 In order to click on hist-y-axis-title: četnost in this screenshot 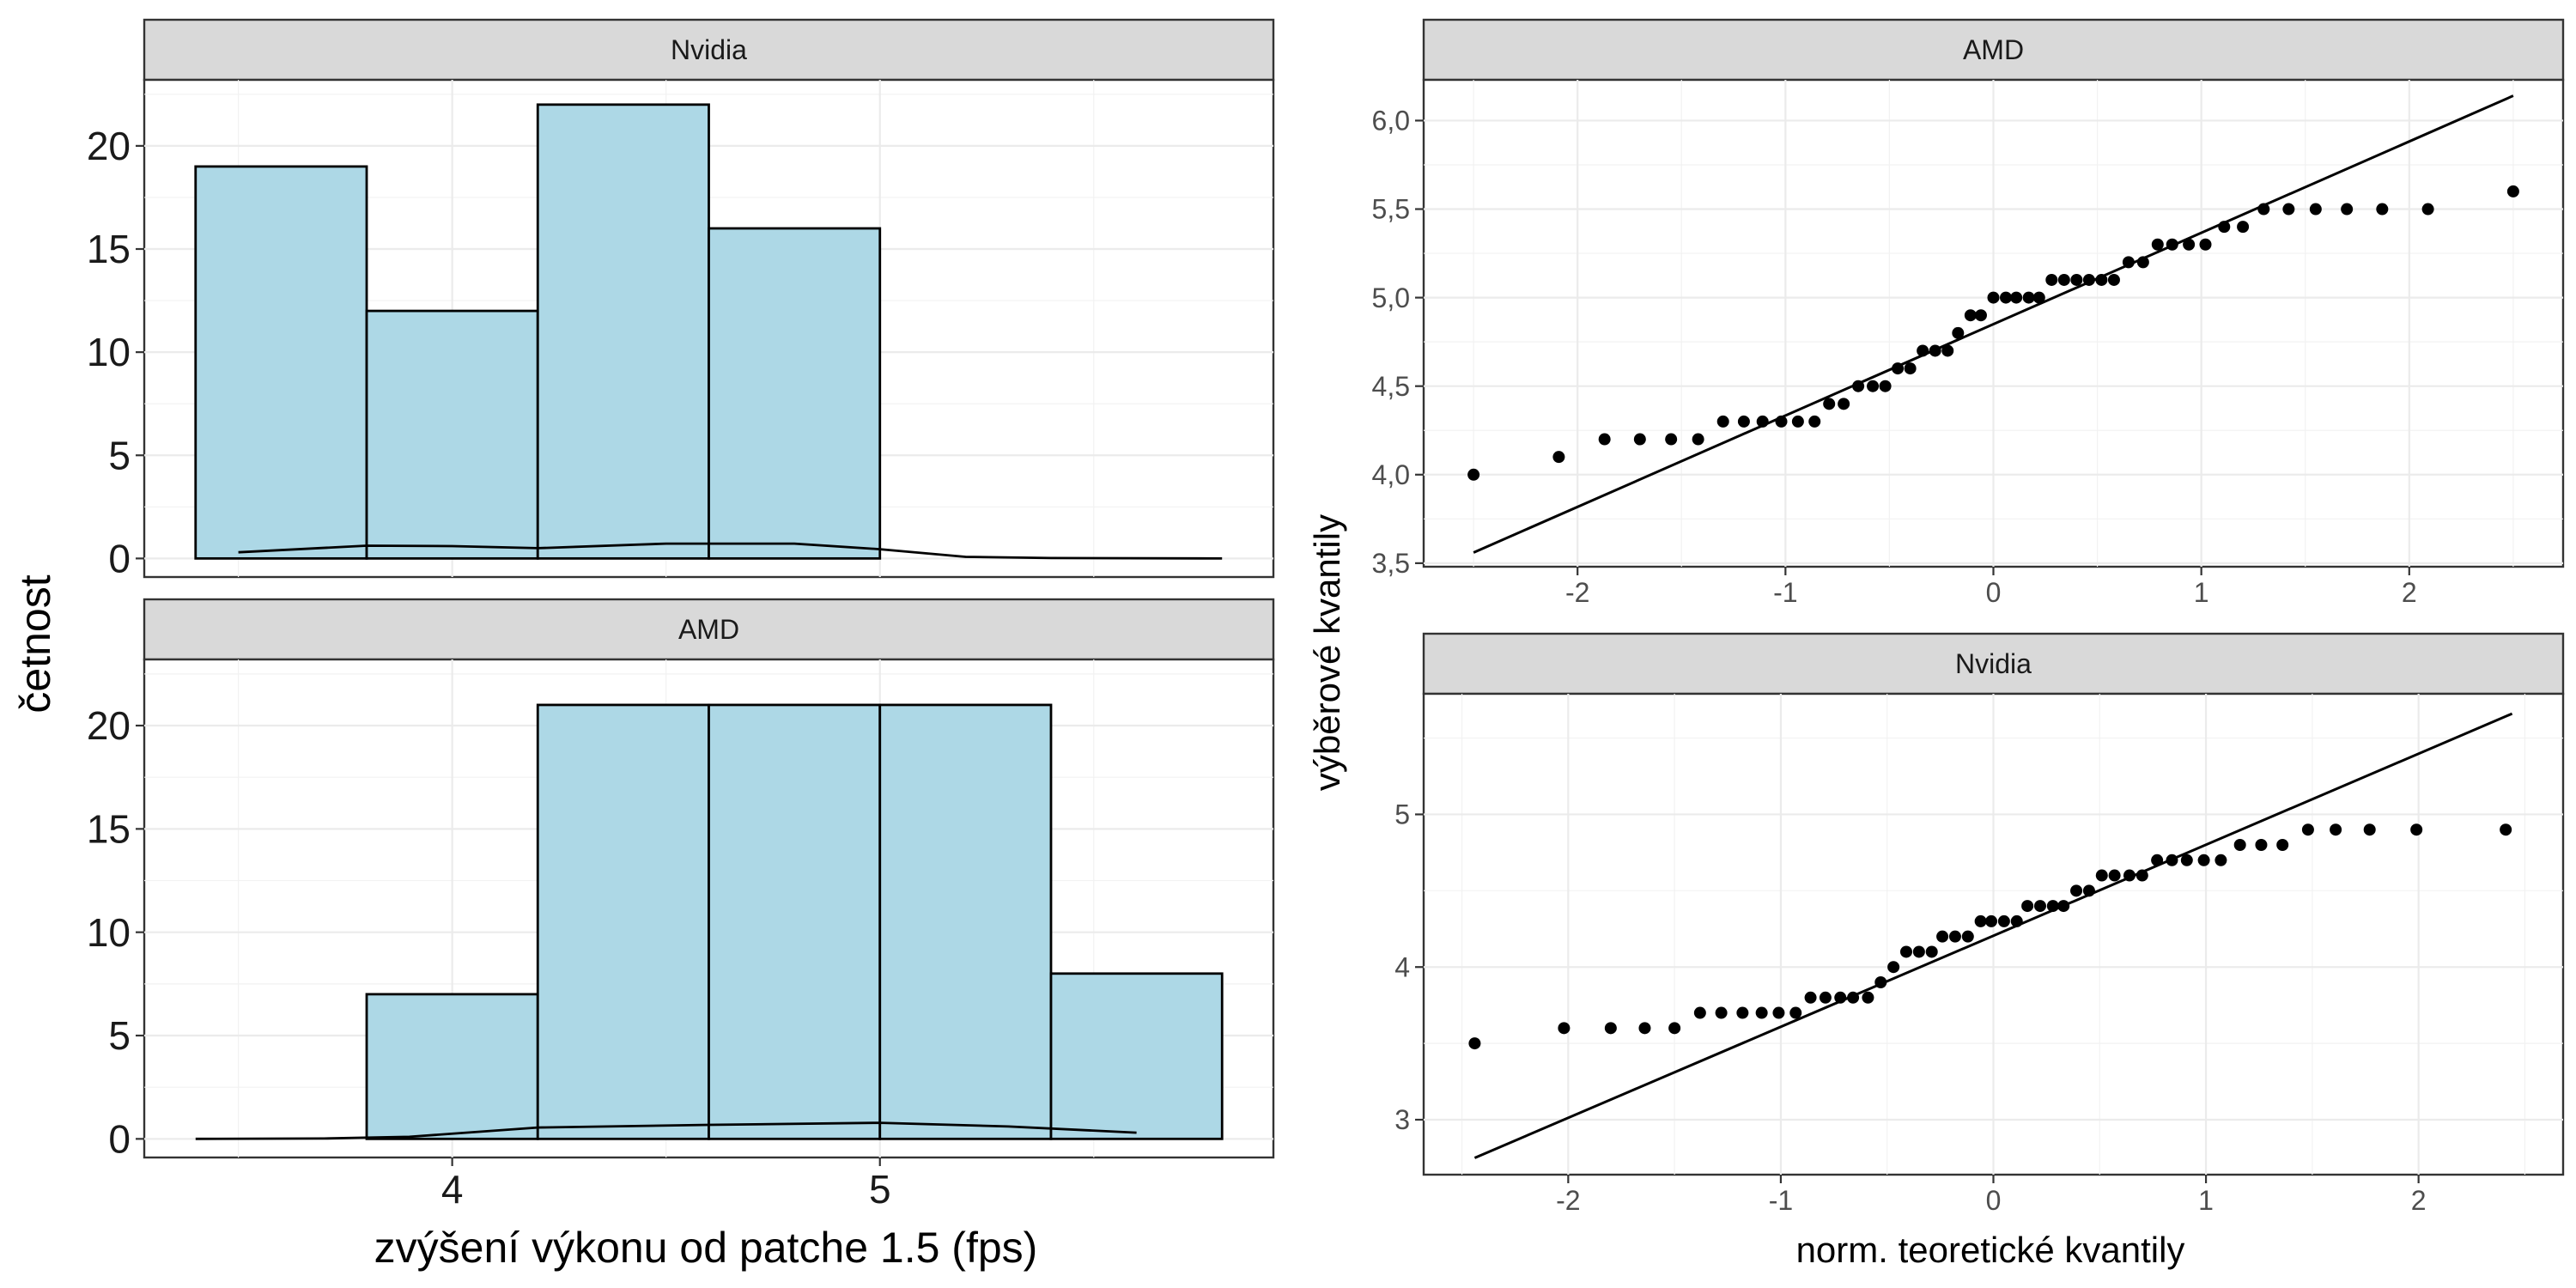, I will do `click(35, 643)`.